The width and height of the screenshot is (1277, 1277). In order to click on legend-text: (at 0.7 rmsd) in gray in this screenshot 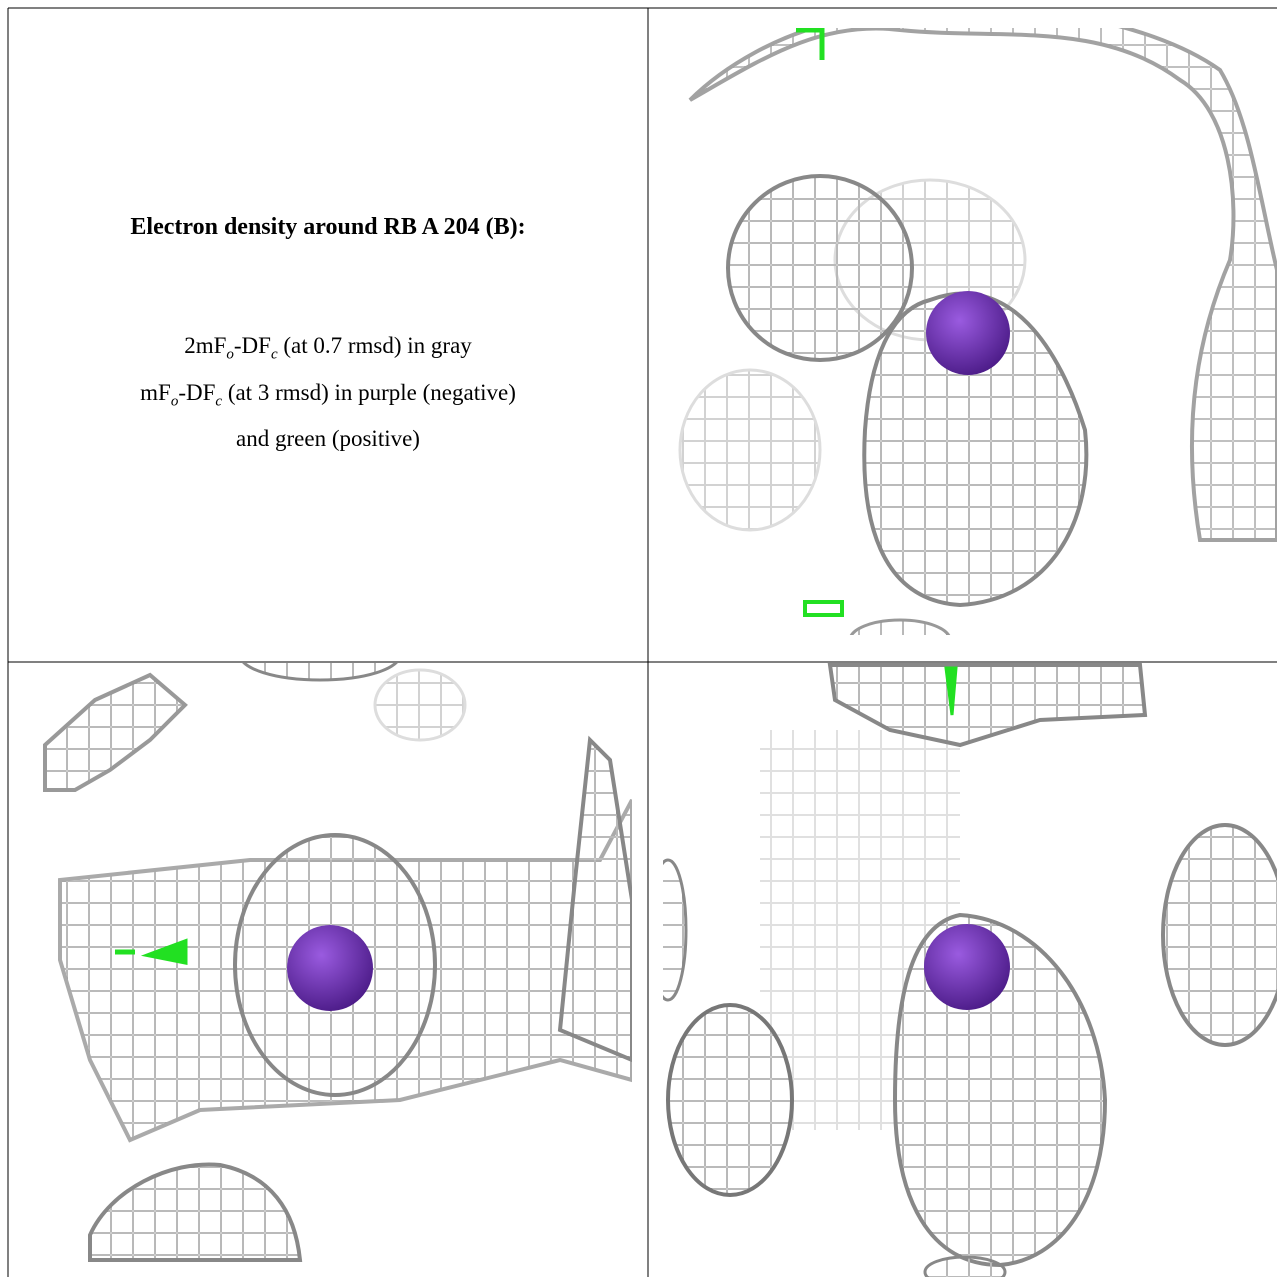, I will do `click(374, 345)`.